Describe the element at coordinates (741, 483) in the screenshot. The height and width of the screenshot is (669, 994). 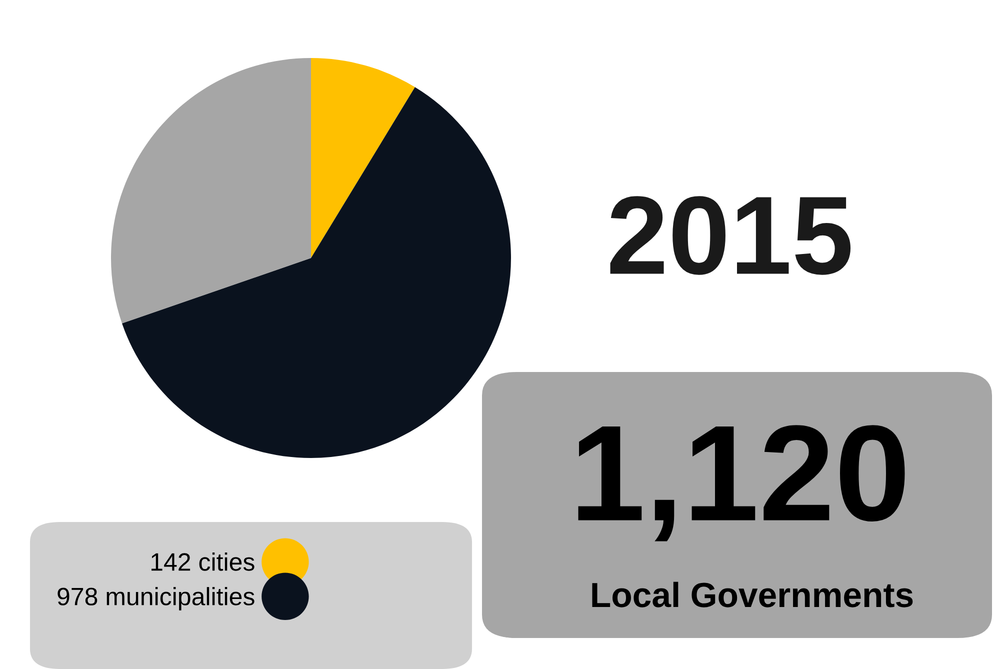
I see `text: 1,120` at that location.